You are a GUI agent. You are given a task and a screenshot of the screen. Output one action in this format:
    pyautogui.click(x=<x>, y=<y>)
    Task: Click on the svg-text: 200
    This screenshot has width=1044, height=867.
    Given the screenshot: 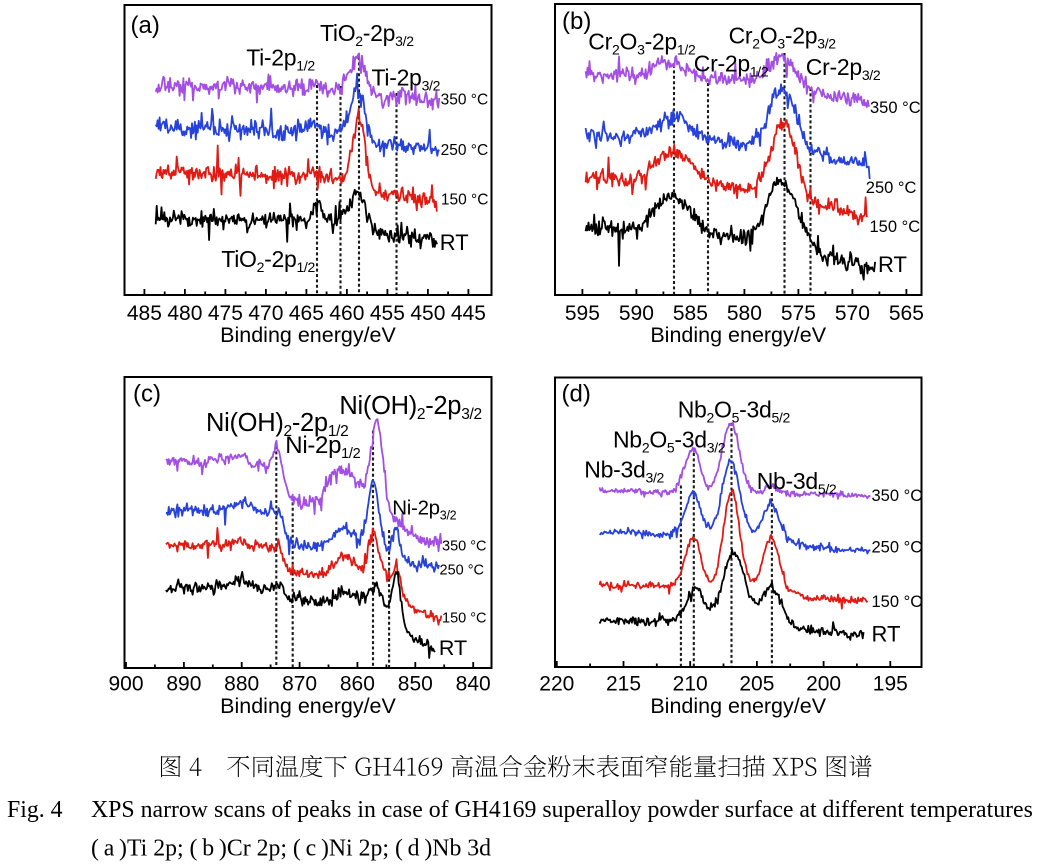 What is the action you would take?
    pyautogui.click(x=823, y=684)
    